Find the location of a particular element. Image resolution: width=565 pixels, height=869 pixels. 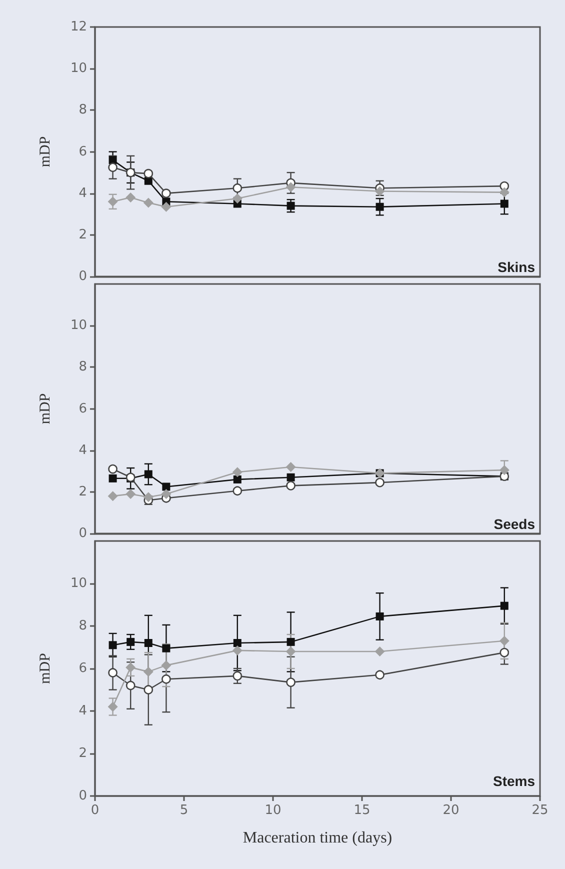

x-tick-label: 0 is located at coordinates (95, 810).